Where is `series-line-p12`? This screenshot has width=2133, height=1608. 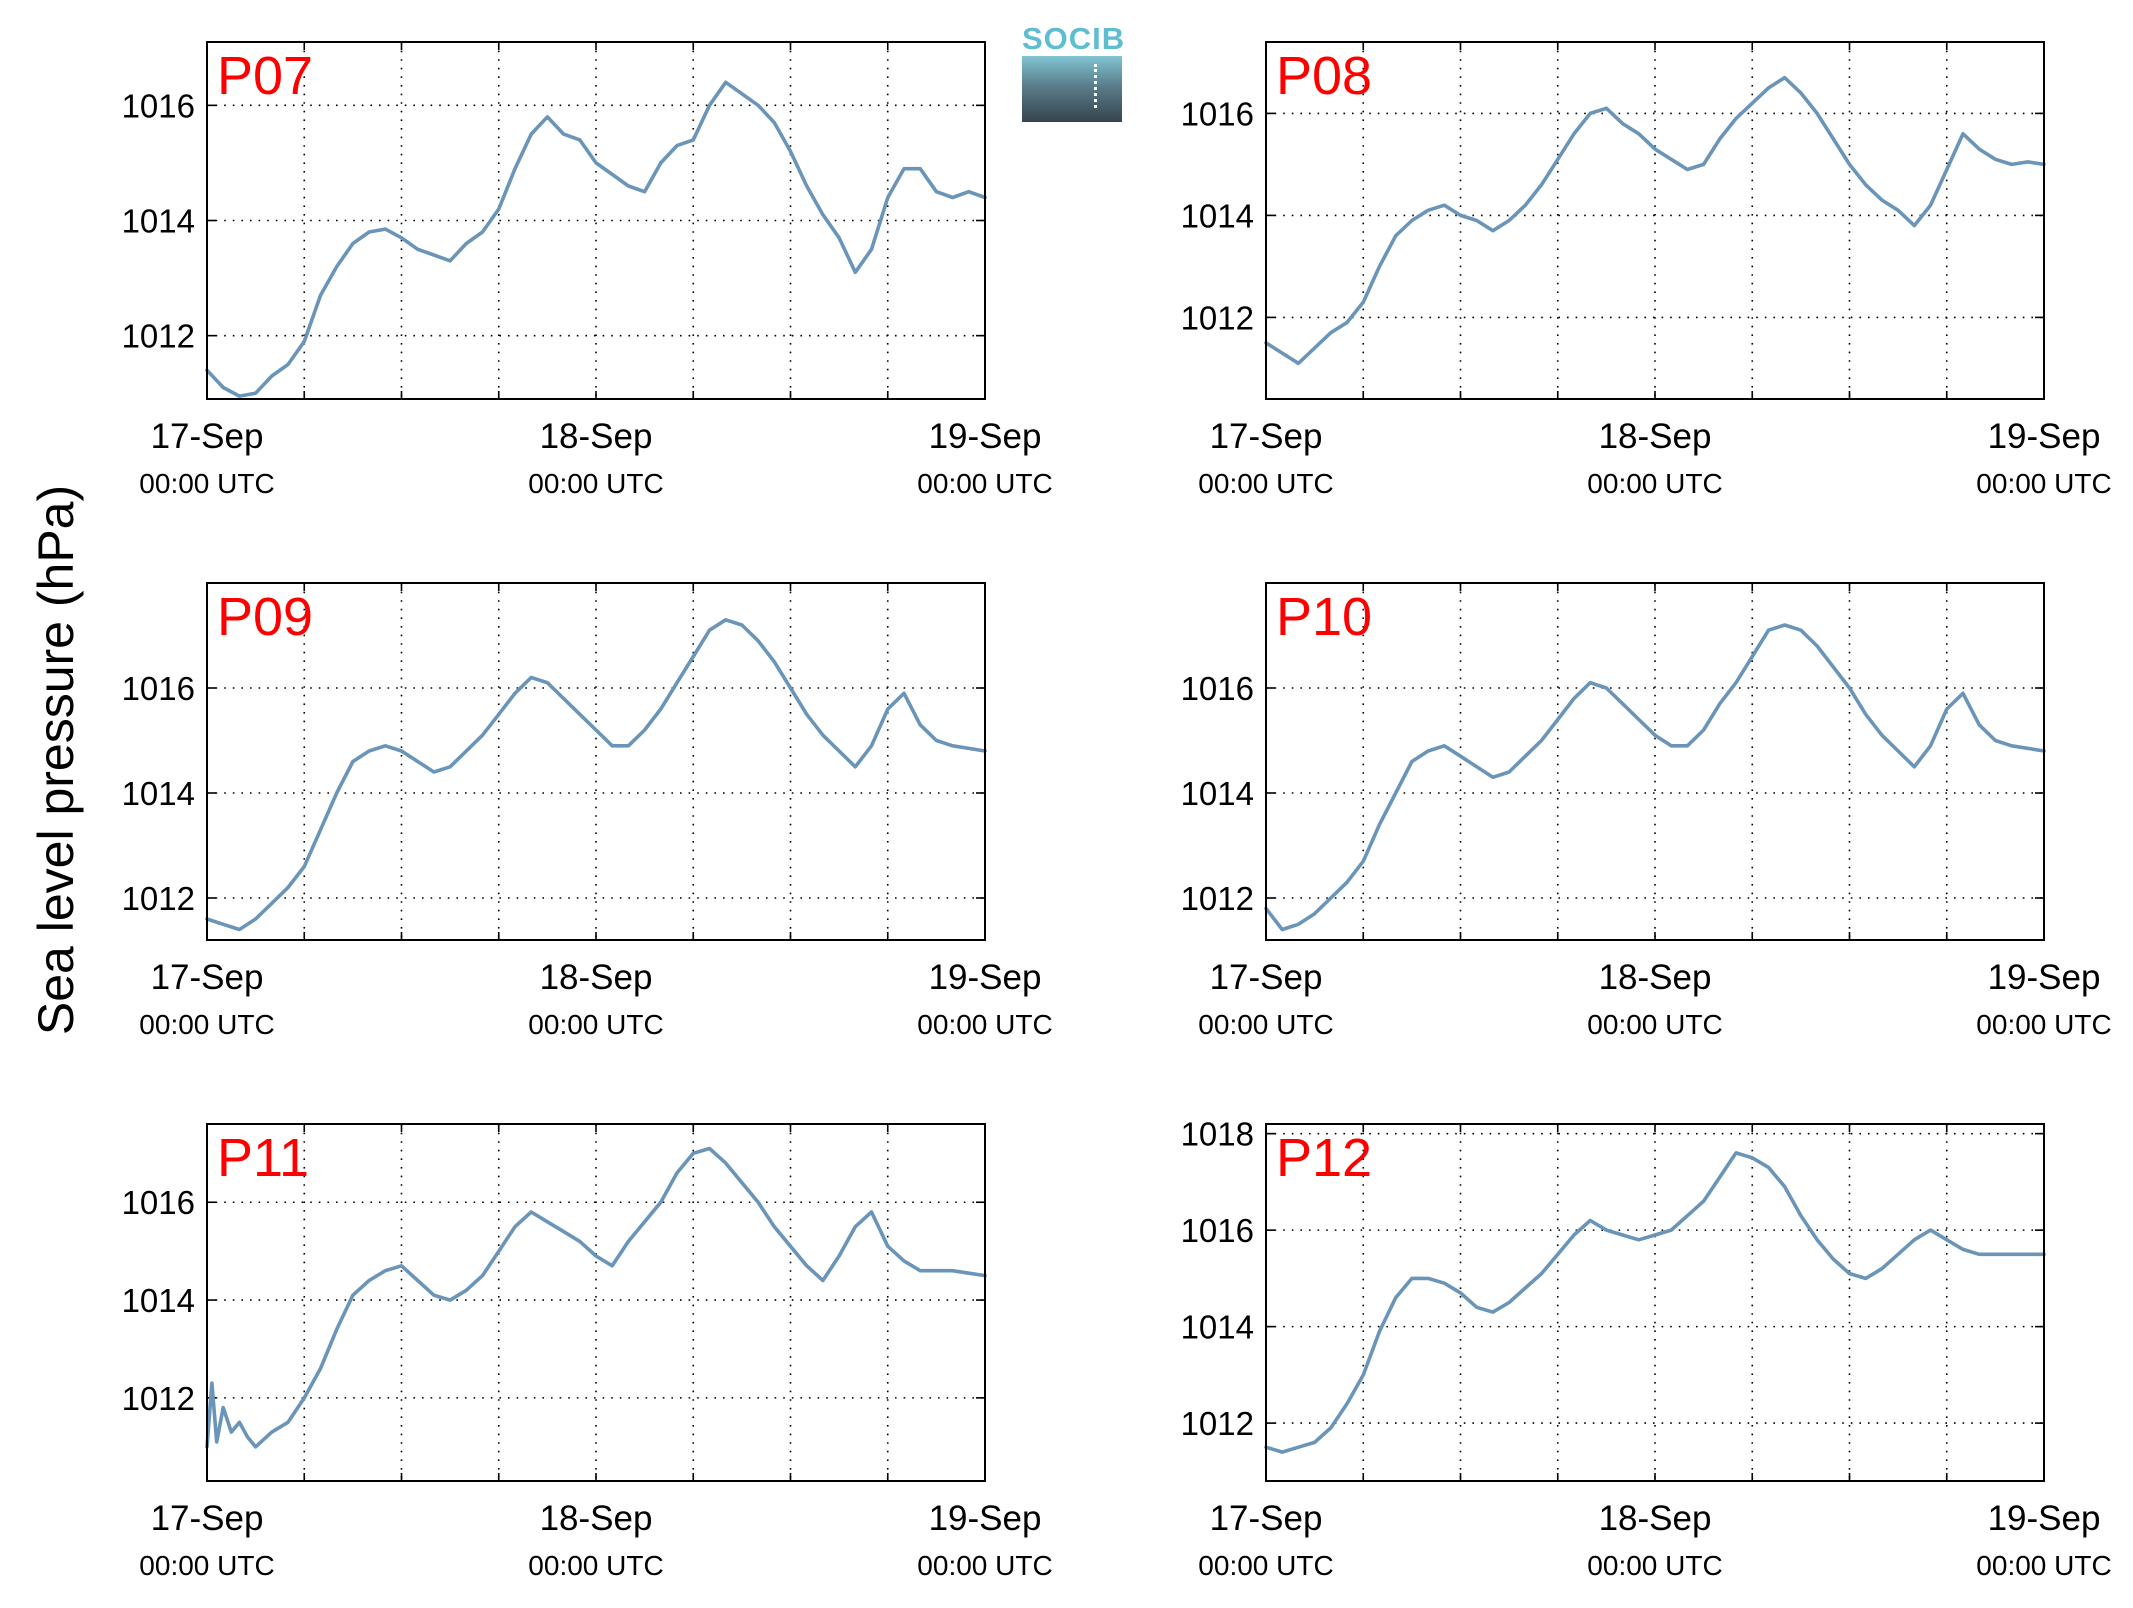 series-line-p12 is located at coordinates (1655, 1302).